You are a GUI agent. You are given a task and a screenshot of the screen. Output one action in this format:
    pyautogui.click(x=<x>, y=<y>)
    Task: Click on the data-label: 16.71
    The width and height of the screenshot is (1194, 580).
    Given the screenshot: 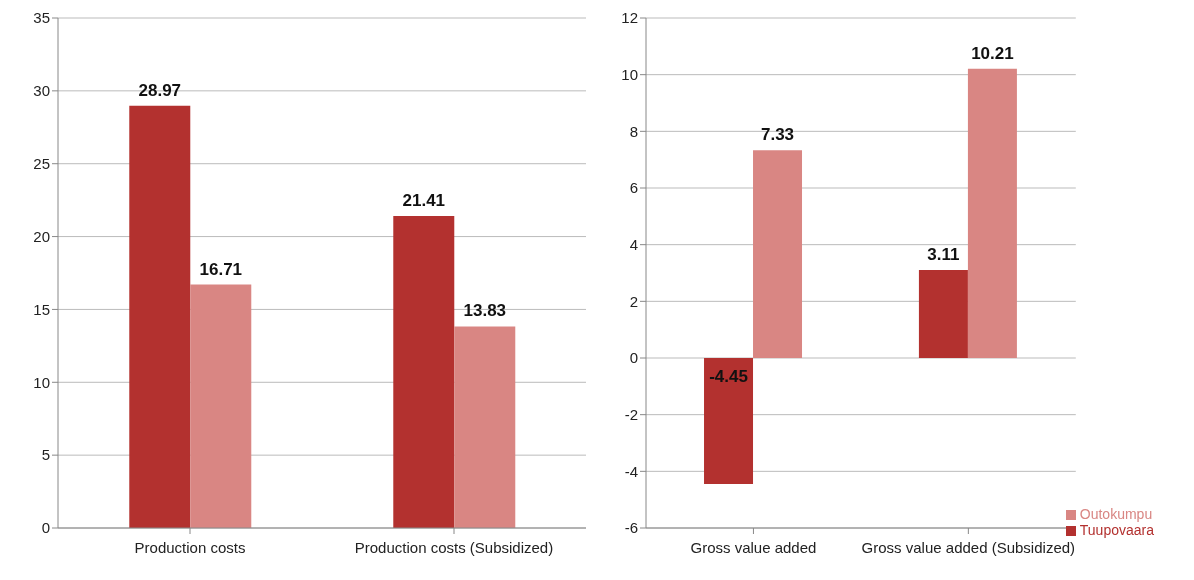 What is the action you would take?
    pyautogui.click(x=221, y=269)
    